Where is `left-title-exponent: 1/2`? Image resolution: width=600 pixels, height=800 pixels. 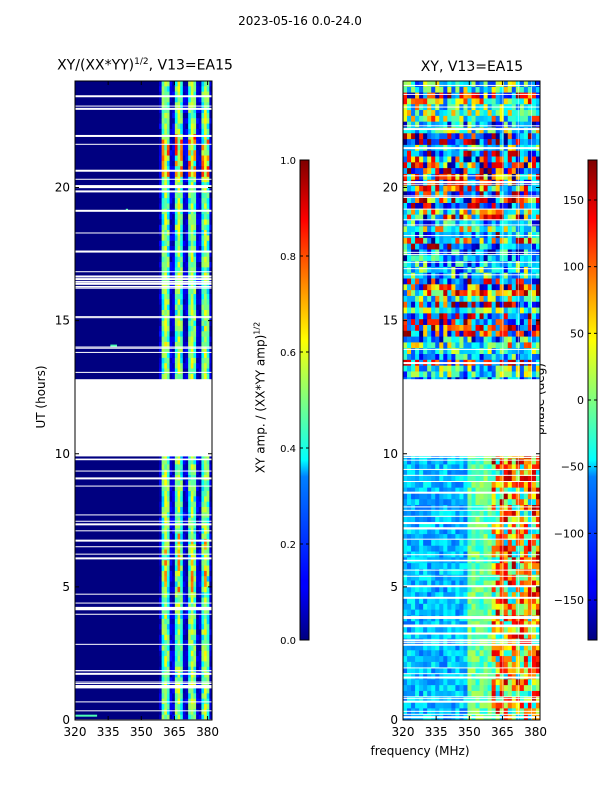 left-title-exponent: 1/2 is located at coordinates (141, 62).